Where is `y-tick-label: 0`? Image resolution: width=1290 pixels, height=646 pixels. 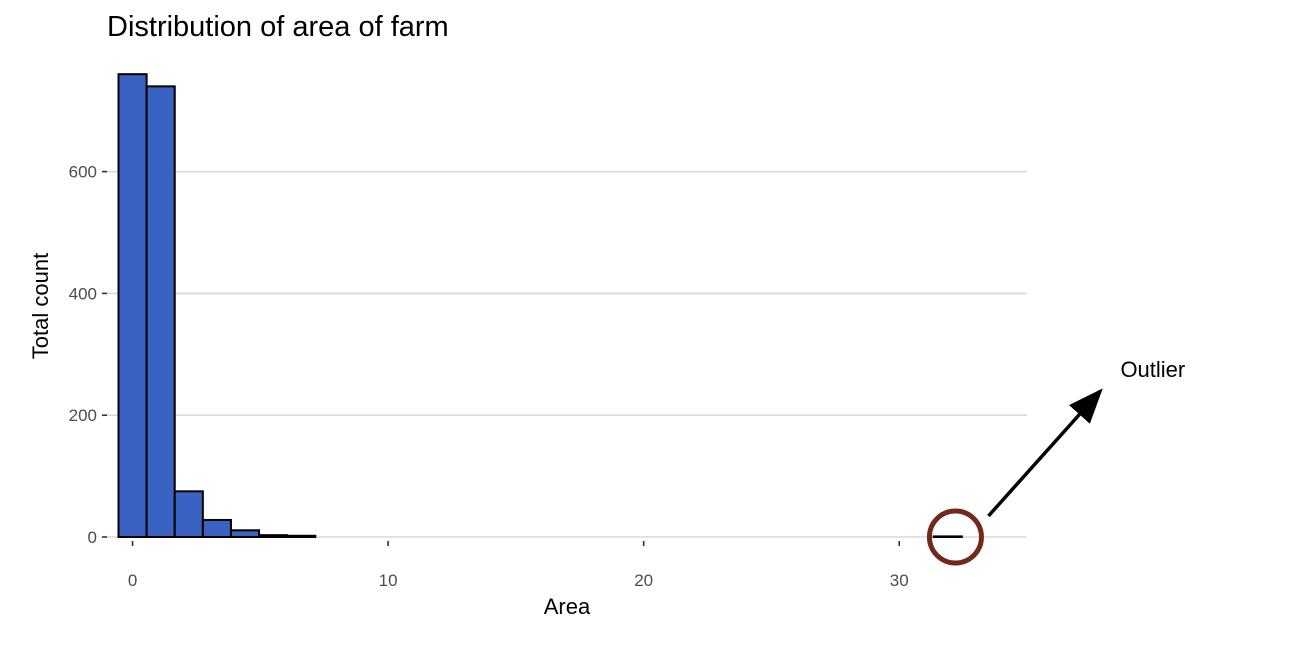 y-tick-label: 0 is located at coordinates (92, 537).